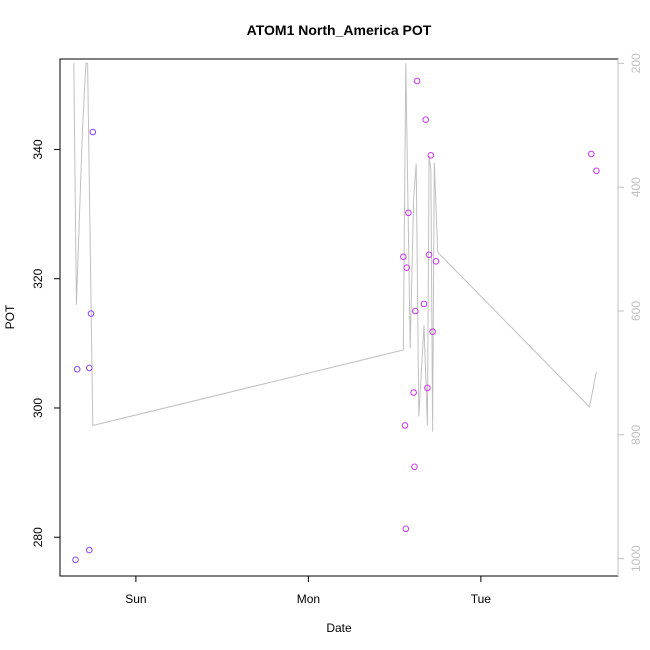 This screenshot has height=650, width=650. I want to click on y-tick-label: 280, so click(38, 537).